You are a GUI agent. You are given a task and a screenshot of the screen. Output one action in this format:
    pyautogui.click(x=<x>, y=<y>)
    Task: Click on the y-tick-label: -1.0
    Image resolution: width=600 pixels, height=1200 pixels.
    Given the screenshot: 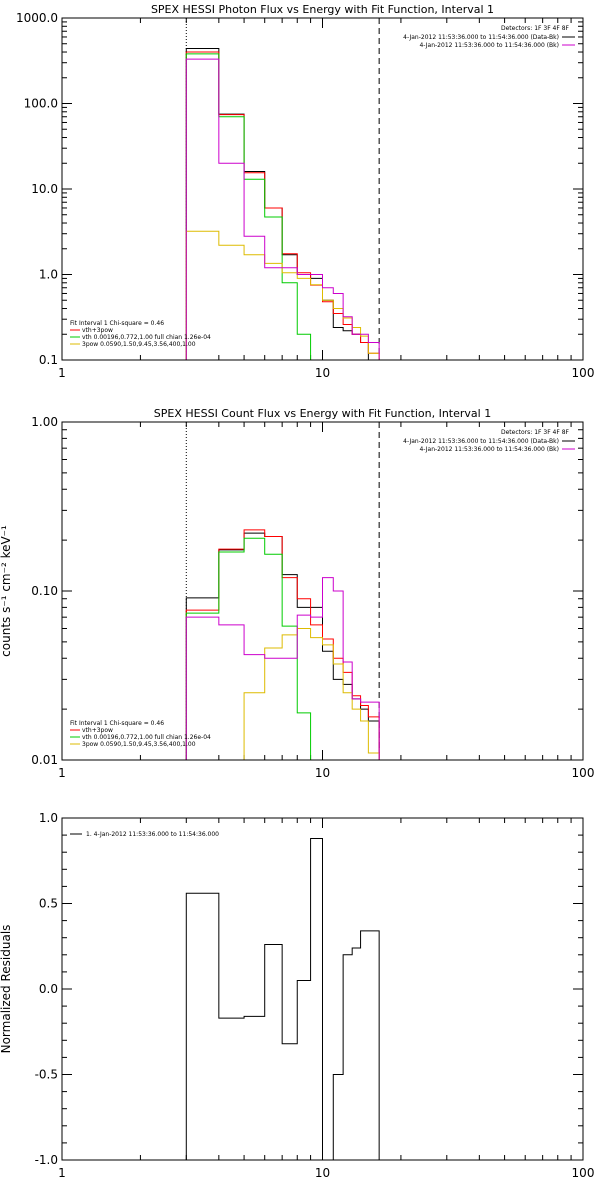 What is the action you would take?
    pyautogui.click(x=46, y=1160)
    